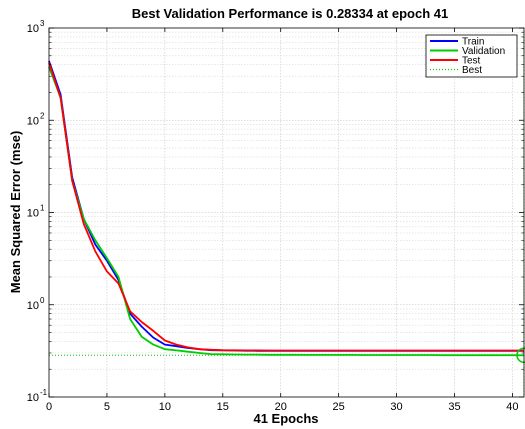 The image size is (525, 429). What do you see at coordinates (339, 407) in the screenshot?
I see `x-tick-label: 25` at bounding box center [339, 407].